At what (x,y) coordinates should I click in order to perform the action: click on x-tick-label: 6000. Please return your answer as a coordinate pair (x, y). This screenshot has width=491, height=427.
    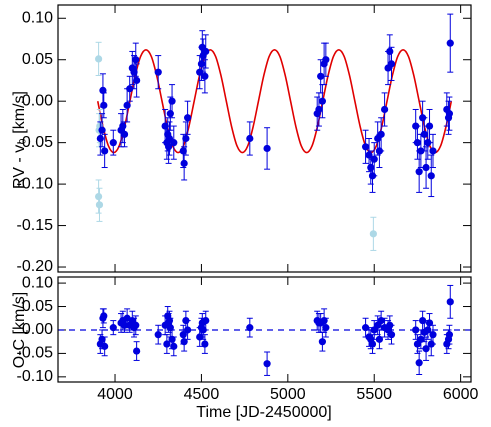
    Looking at the image, I should click on (461, 394).